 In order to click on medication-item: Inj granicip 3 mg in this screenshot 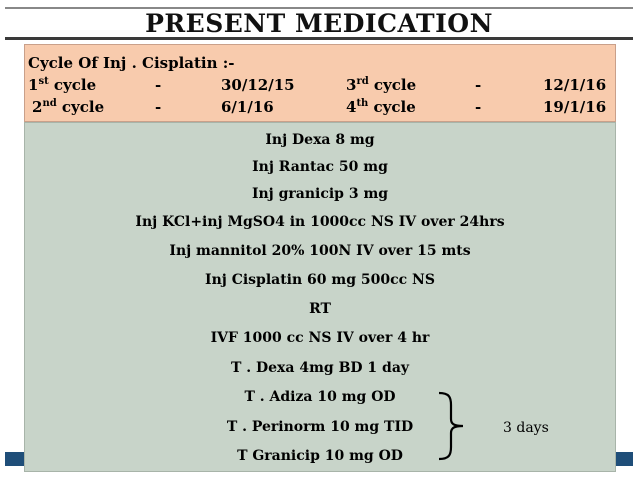, I will do `click(320, 194)`.